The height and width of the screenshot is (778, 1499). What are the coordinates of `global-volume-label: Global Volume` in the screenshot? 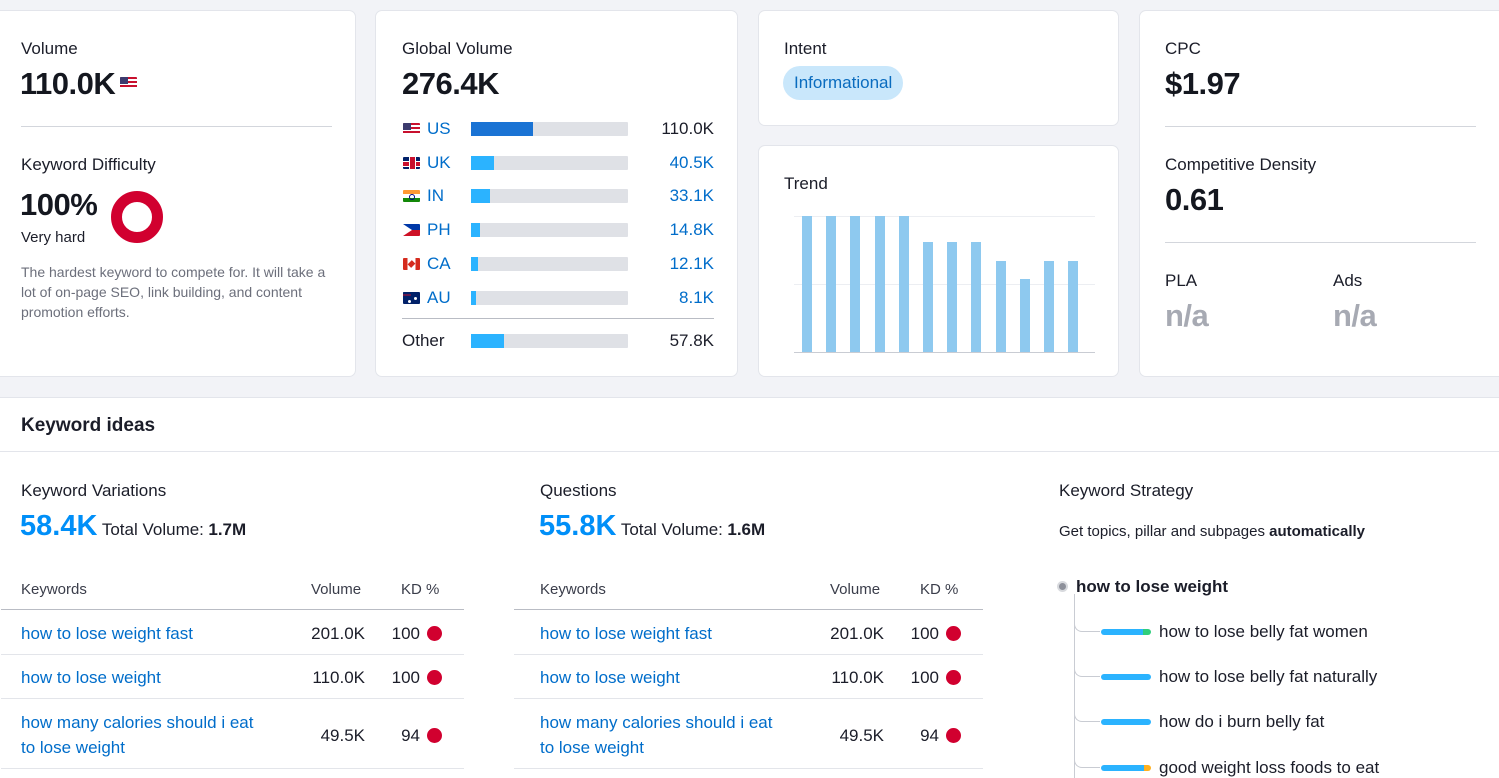 It's located at (457, 48).